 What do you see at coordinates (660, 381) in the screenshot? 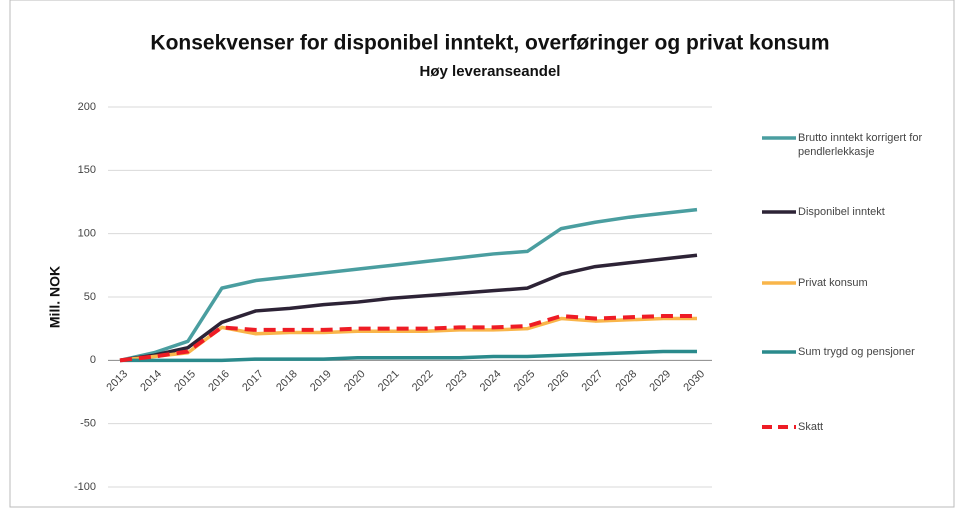
I see `x-tick-label: 2029` at bounding box center [660, 381].